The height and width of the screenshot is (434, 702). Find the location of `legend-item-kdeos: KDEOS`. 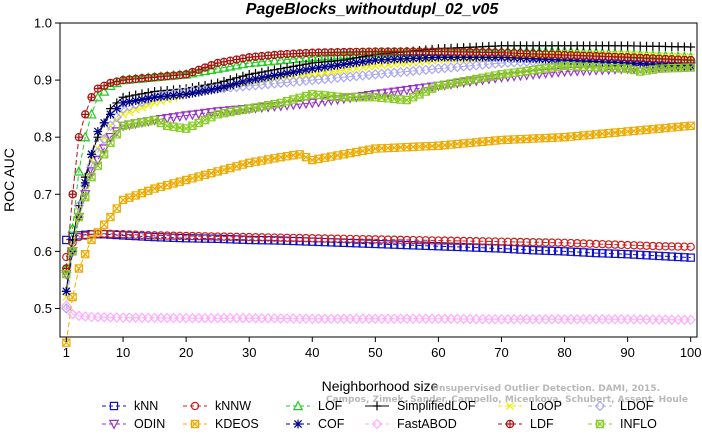

legend-item-kdeos: KDEOS is located at coordinates (221, 424).